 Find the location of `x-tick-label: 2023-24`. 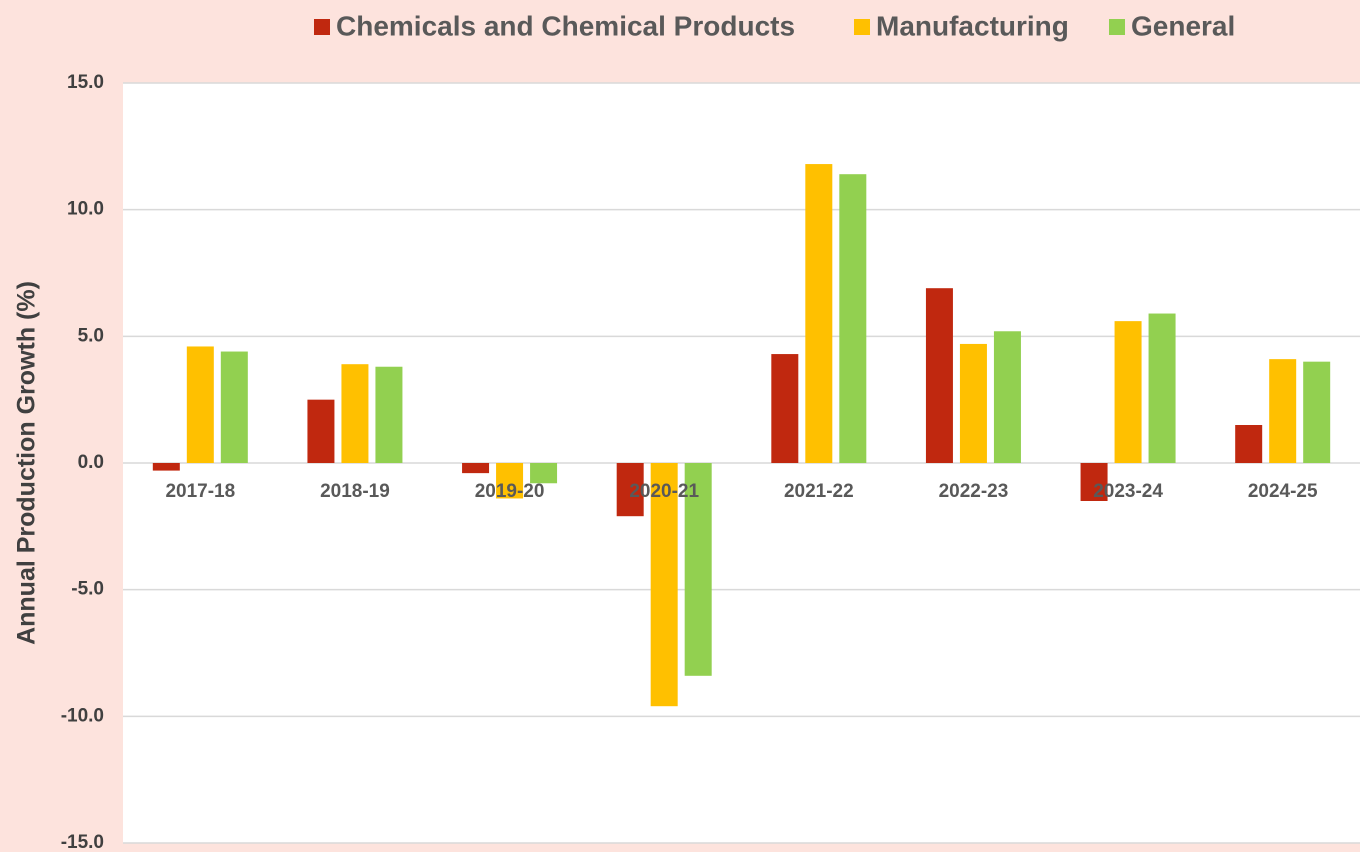

x-tick-label: 2023-24 is located at coordinates (1128, 491).